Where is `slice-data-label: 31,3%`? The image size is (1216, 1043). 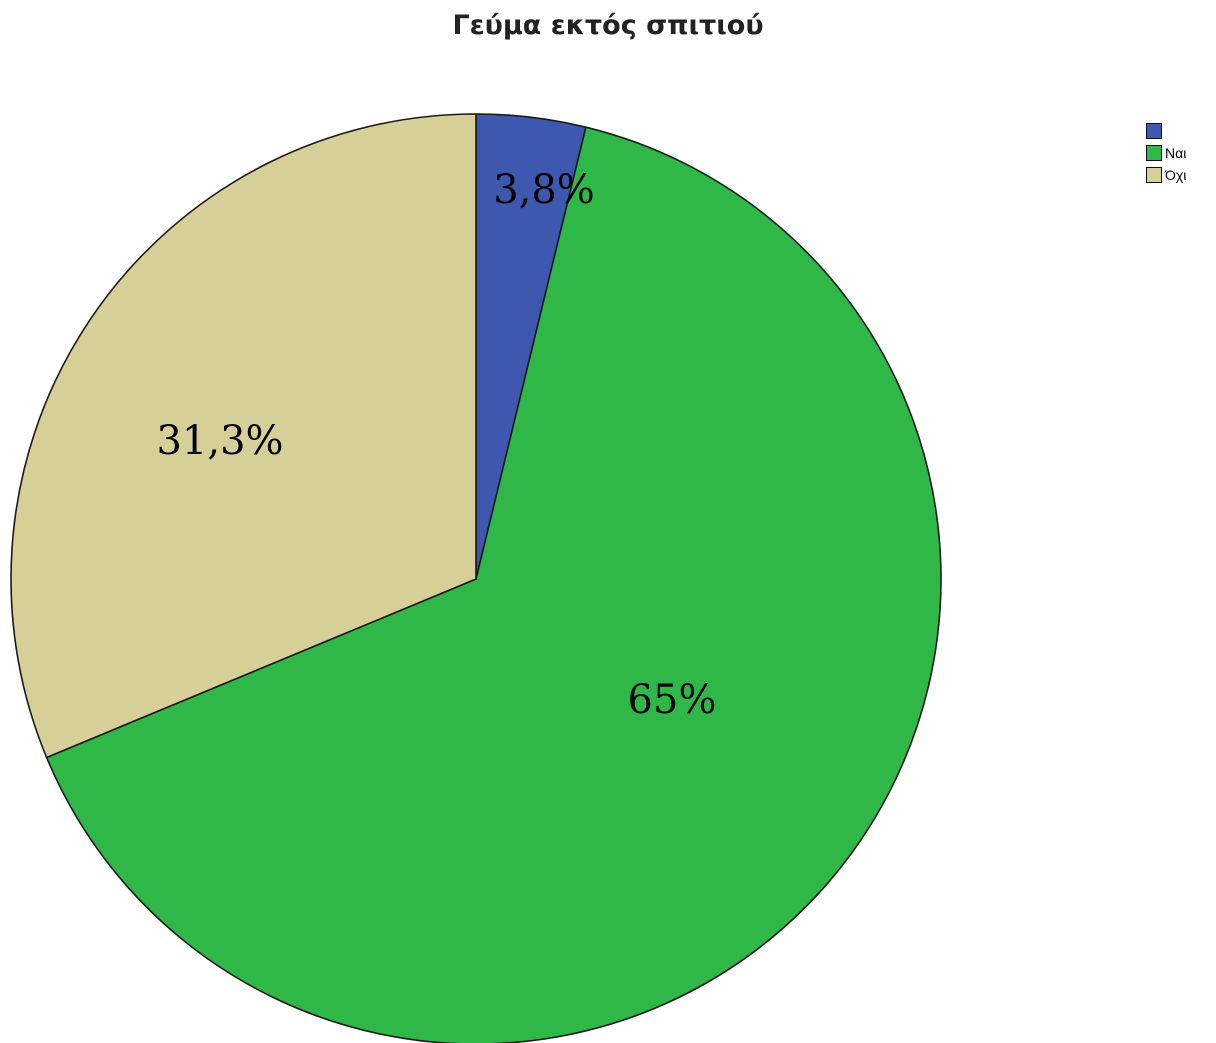 slice-data-label: 31,3% is located at coordinates (219, 441).